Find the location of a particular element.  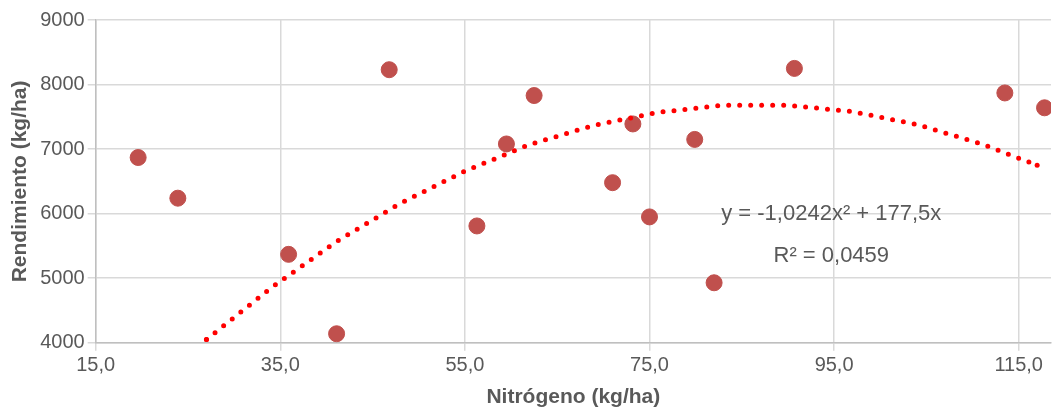

x-tick-label: 115,0 is located at coordinates (1018, 364).